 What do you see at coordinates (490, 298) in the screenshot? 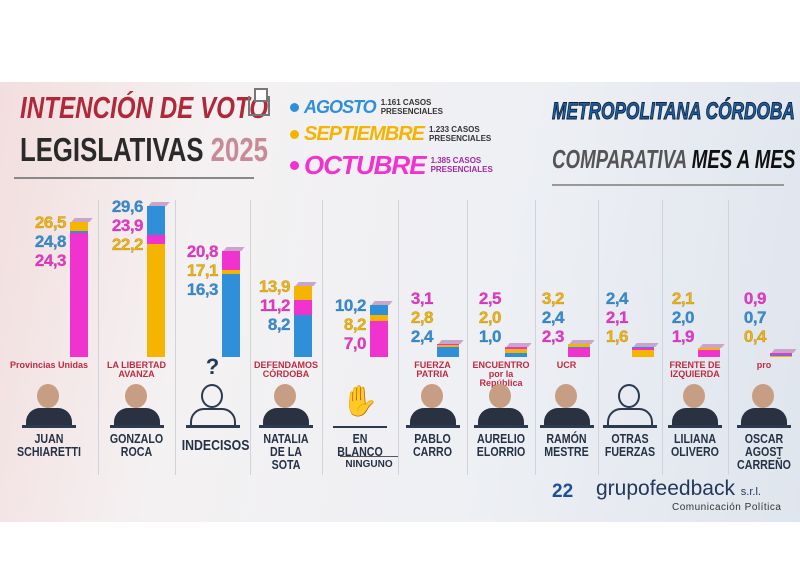
I see `value-label: 2,5` at bounding box center [490, 298].